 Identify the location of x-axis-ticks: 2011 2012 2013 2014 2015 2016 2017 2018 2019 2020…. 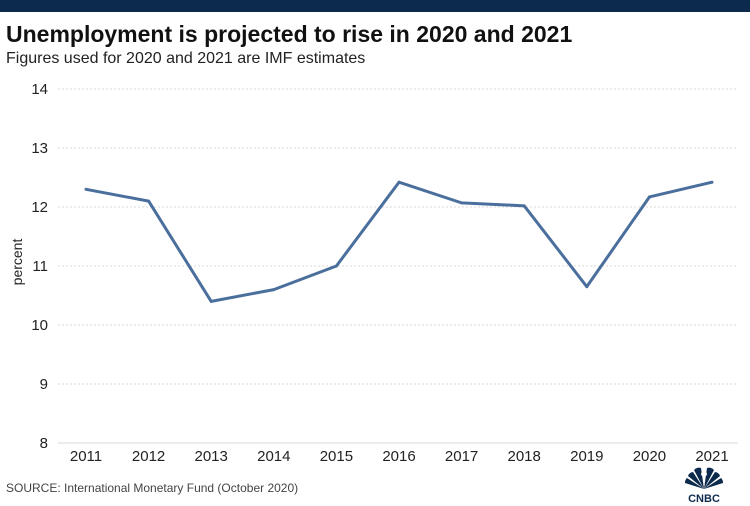
(399, 456).